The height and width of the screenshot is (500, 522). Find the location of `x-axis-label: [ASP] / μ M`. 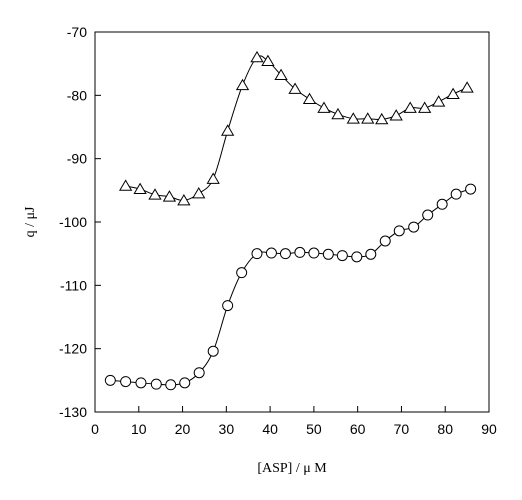

x-axis-label: [ASP] / μ M is located at coordinates (292, 468).